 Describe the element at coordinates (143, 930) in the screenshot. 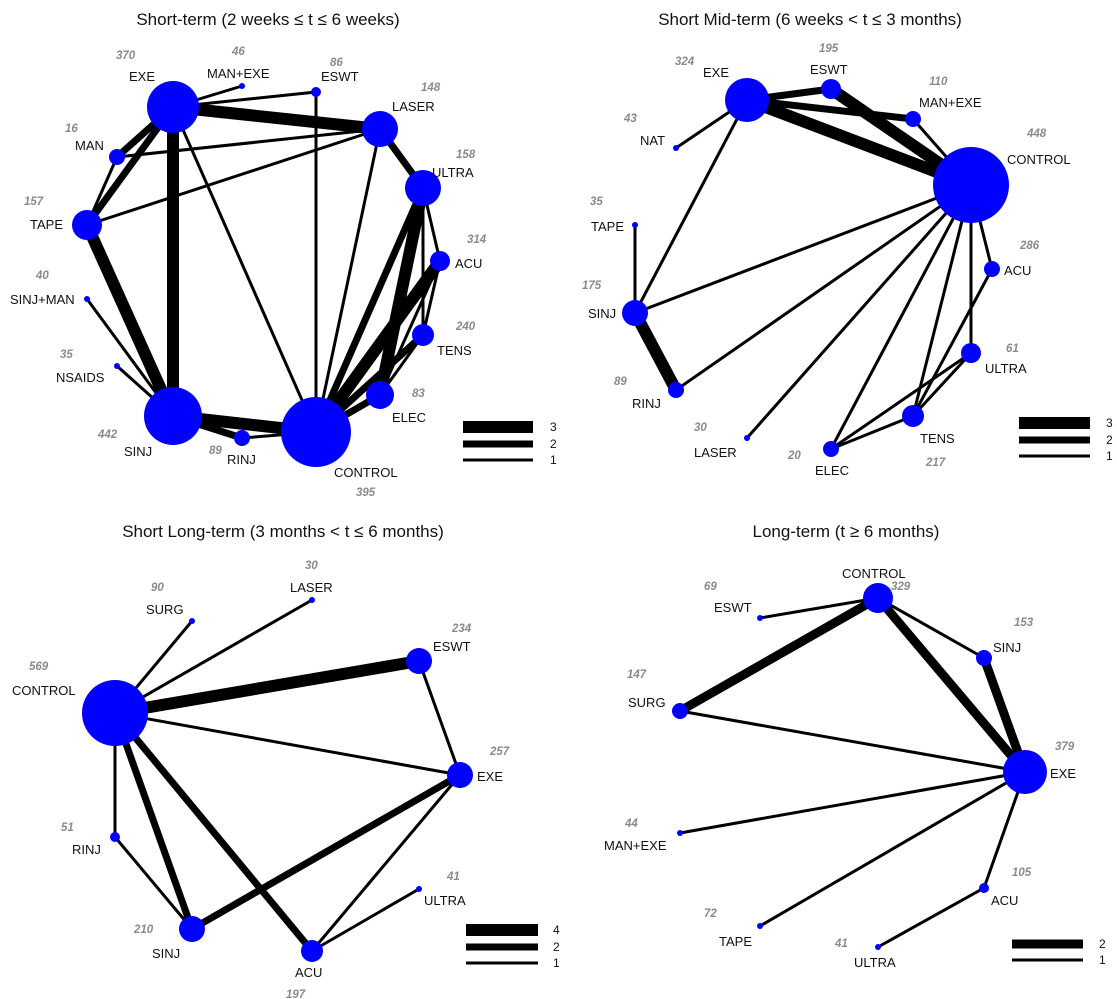

I see `node-count-sinj: 210` at that location.